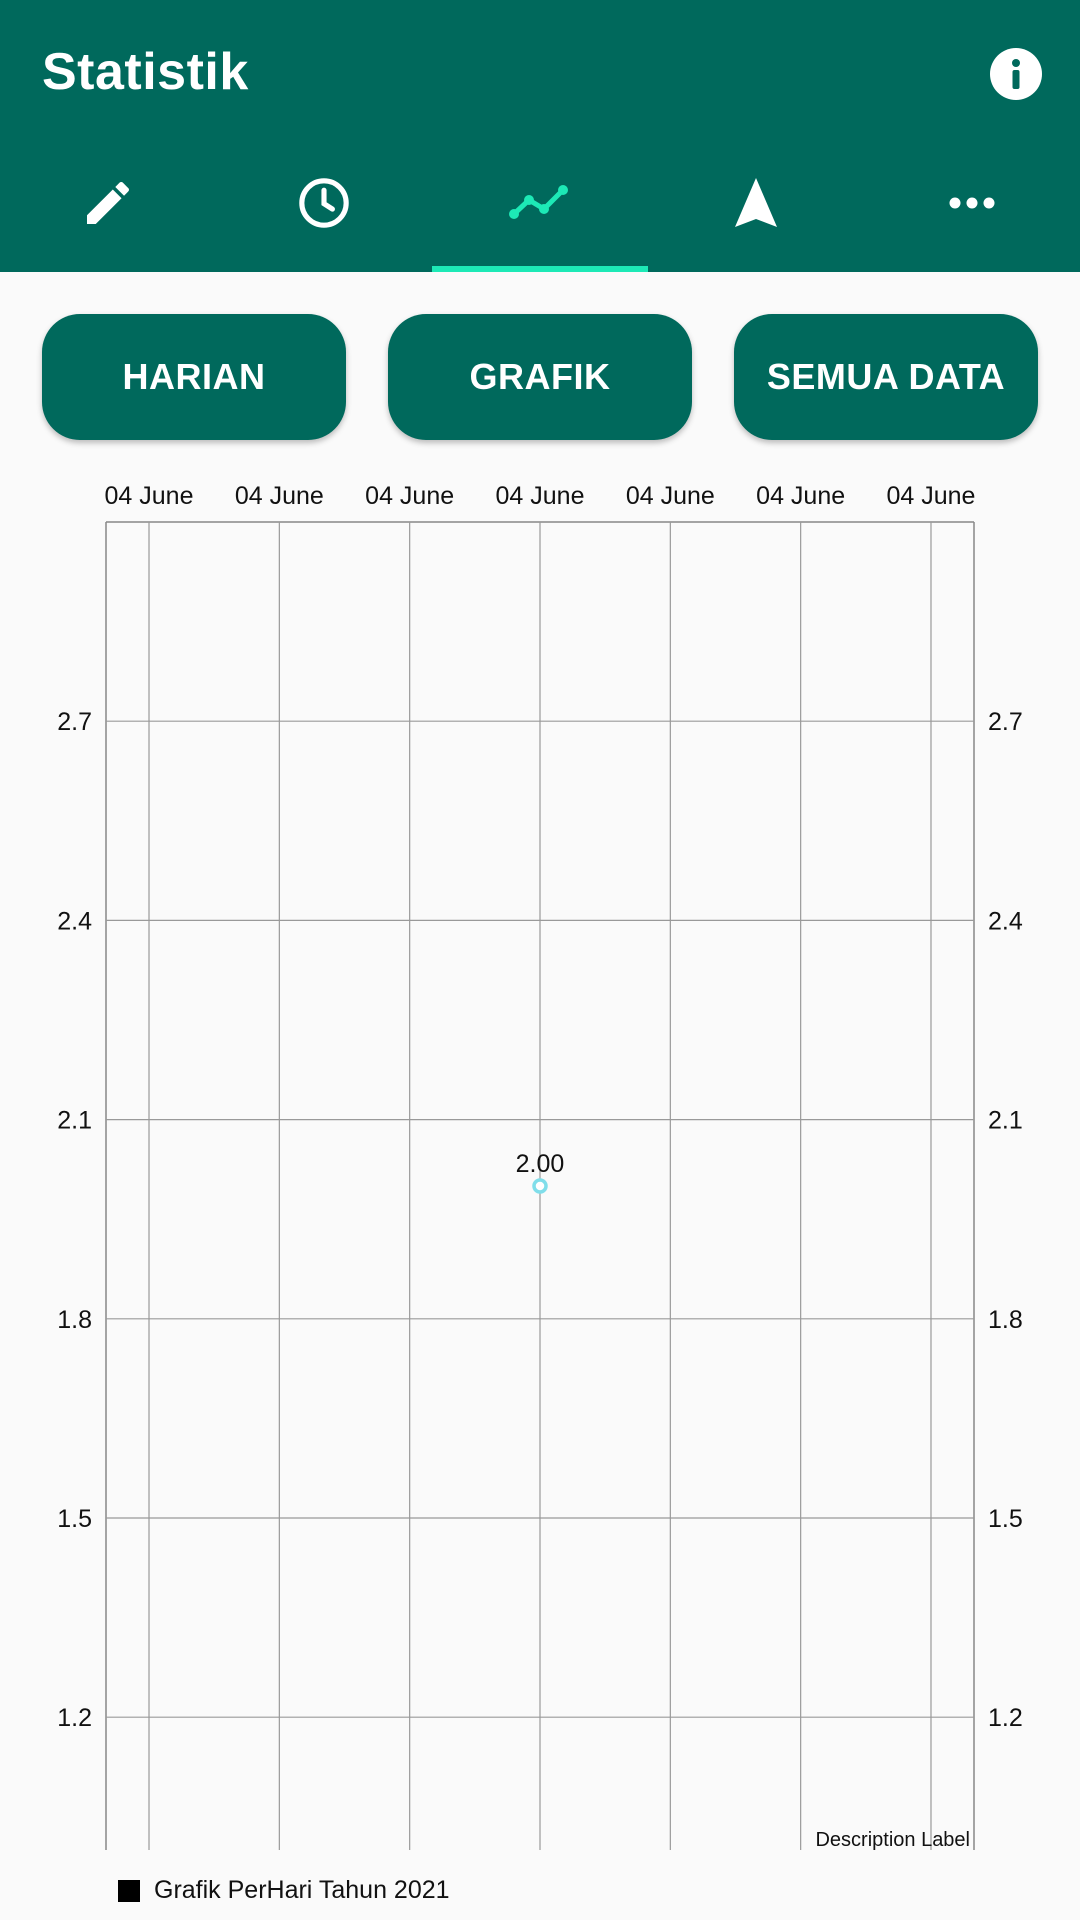 Image resolution: width=1080 pixels, height=1920 pixels. Describe the element at coordinates (886, 377) in the screenshot. I see `all-data-button: SEMUA DATA` at that location.